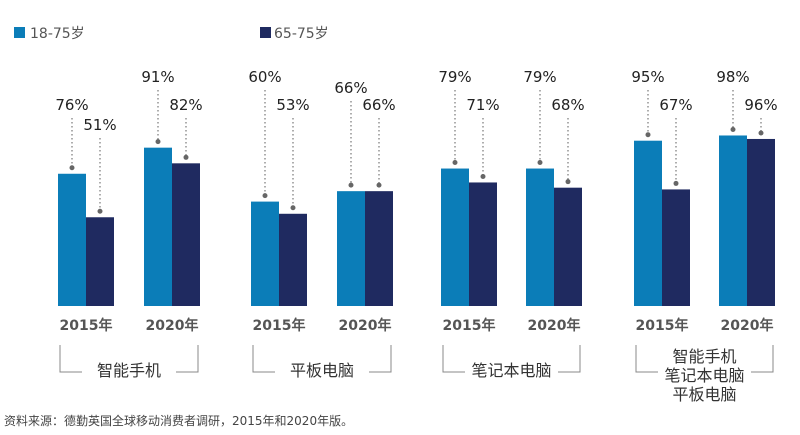 The height and width of the screenshot is (435, 800). Describe the element at coordinates (301, 34) in the screenshot. I see `legend-label-65-75: 65-75岁` at that location.